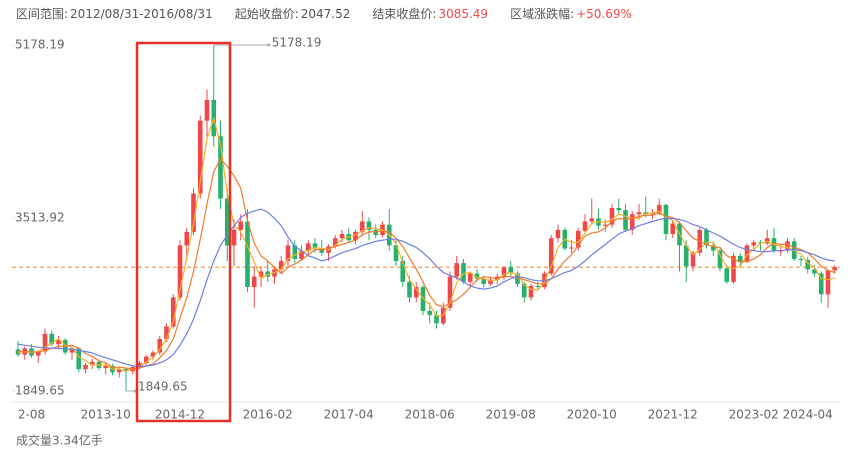 This screenshot has width=864, height=460. Describe the element at coordinates (269, 45) in the screenshot. I see `annotation-dot` at that location.